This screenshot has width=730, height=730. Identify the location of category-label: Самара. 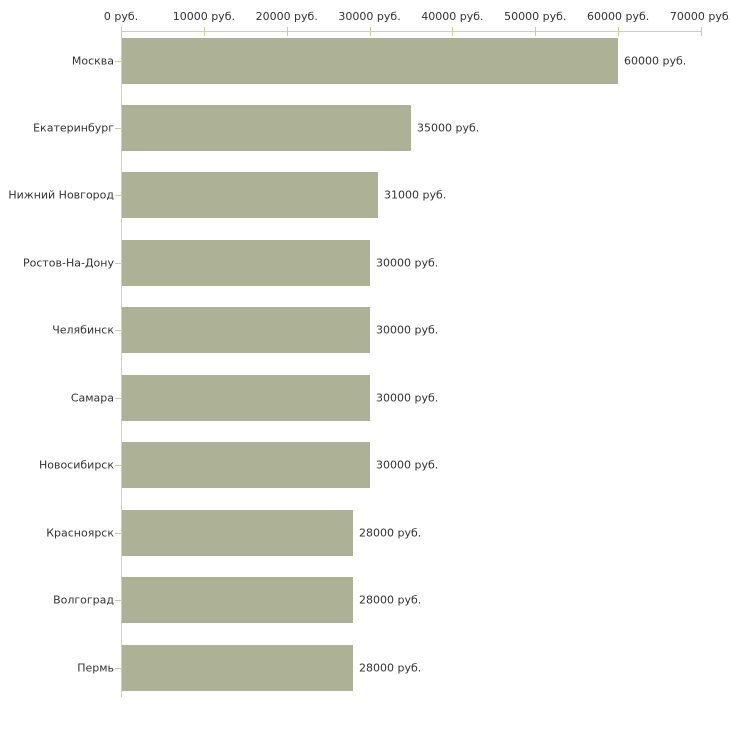
(92, 398).